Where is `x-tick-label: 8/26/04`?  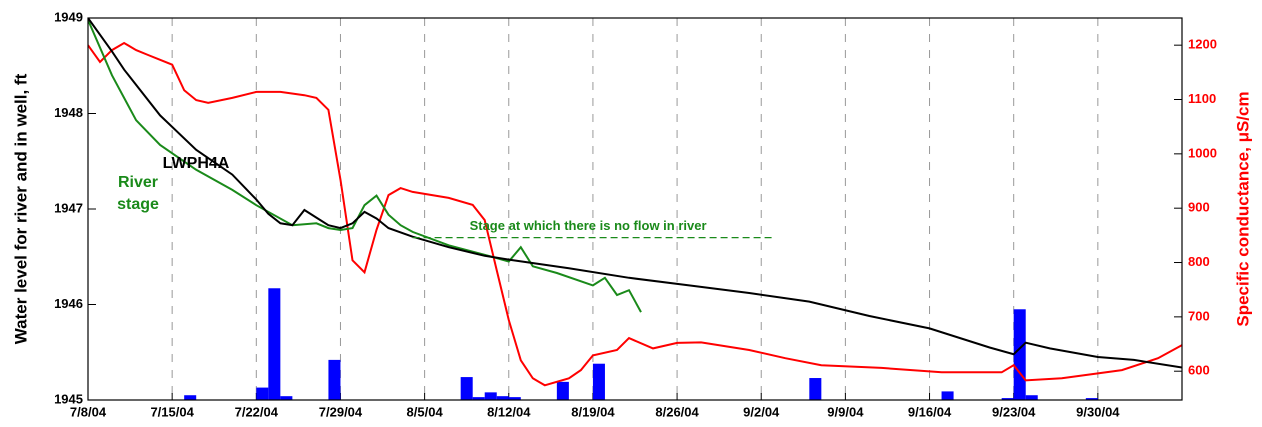
x-tick-label: 8/26/04 is located at coordinates (677, 411).